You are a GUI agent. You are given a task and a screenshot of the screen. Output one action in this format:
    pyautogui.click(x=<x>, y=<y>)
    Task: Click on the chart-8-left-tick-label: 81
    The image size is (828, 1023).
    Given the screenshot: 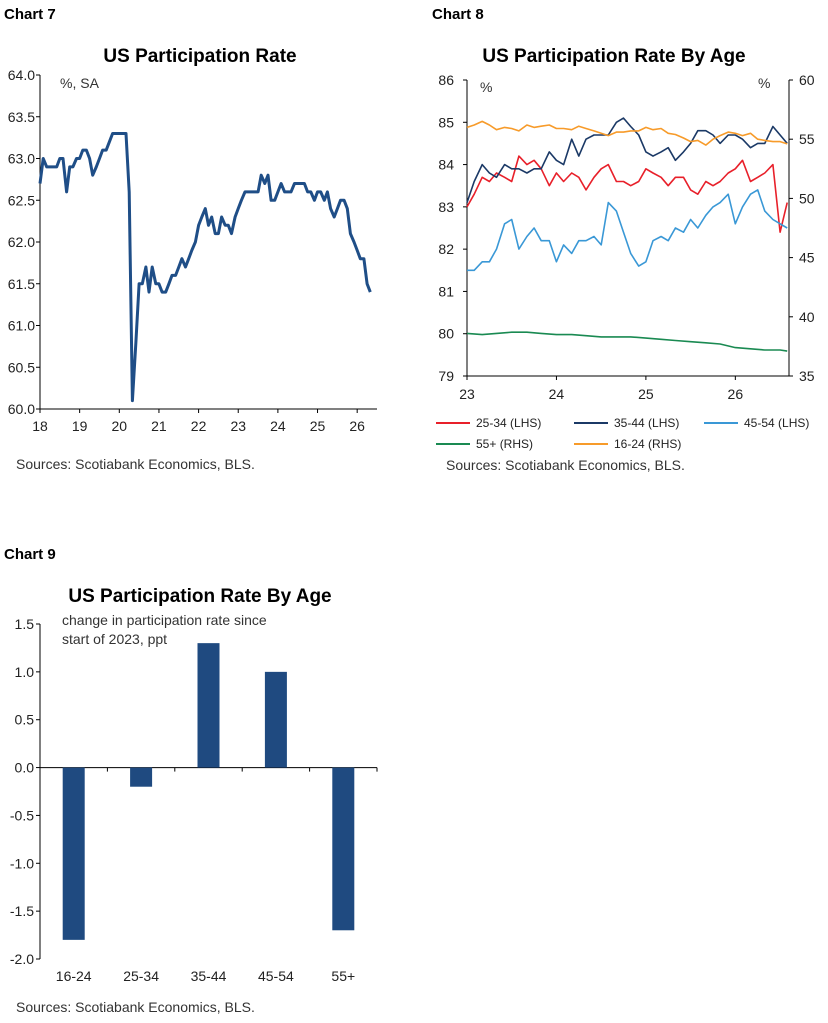 What is the action you would take?
    pyautogui.click(x=446, y=291)
    